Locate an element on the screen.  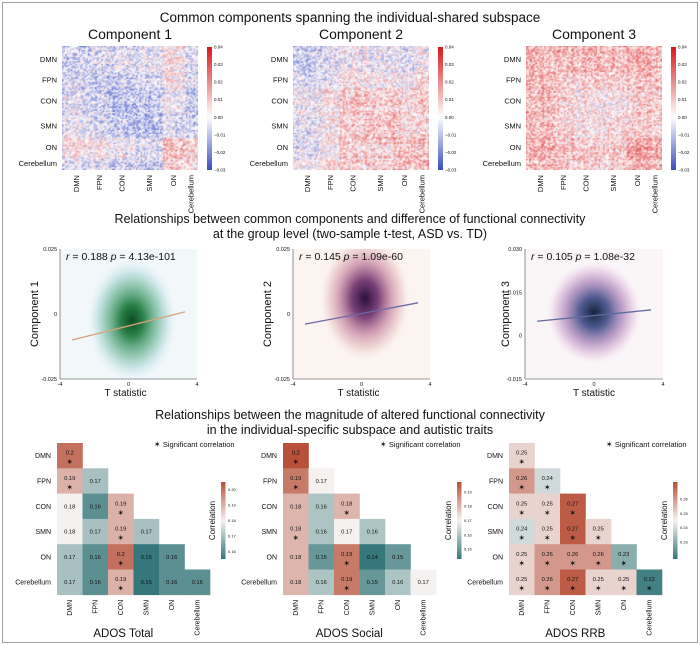
x-tick-label: 0 is located at coordinates (128, 385).